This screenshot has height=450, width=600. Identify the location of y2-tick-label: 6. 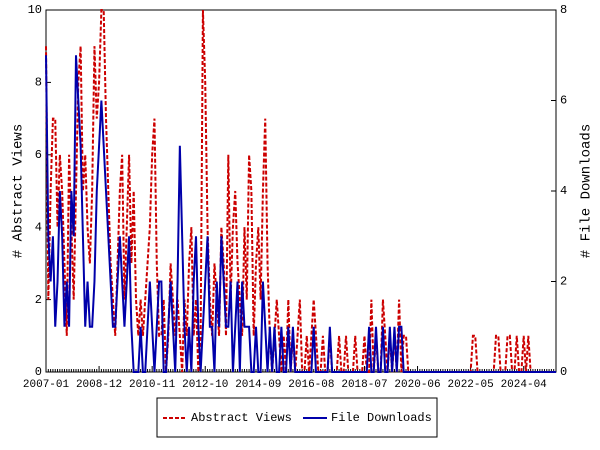
(563, 101).